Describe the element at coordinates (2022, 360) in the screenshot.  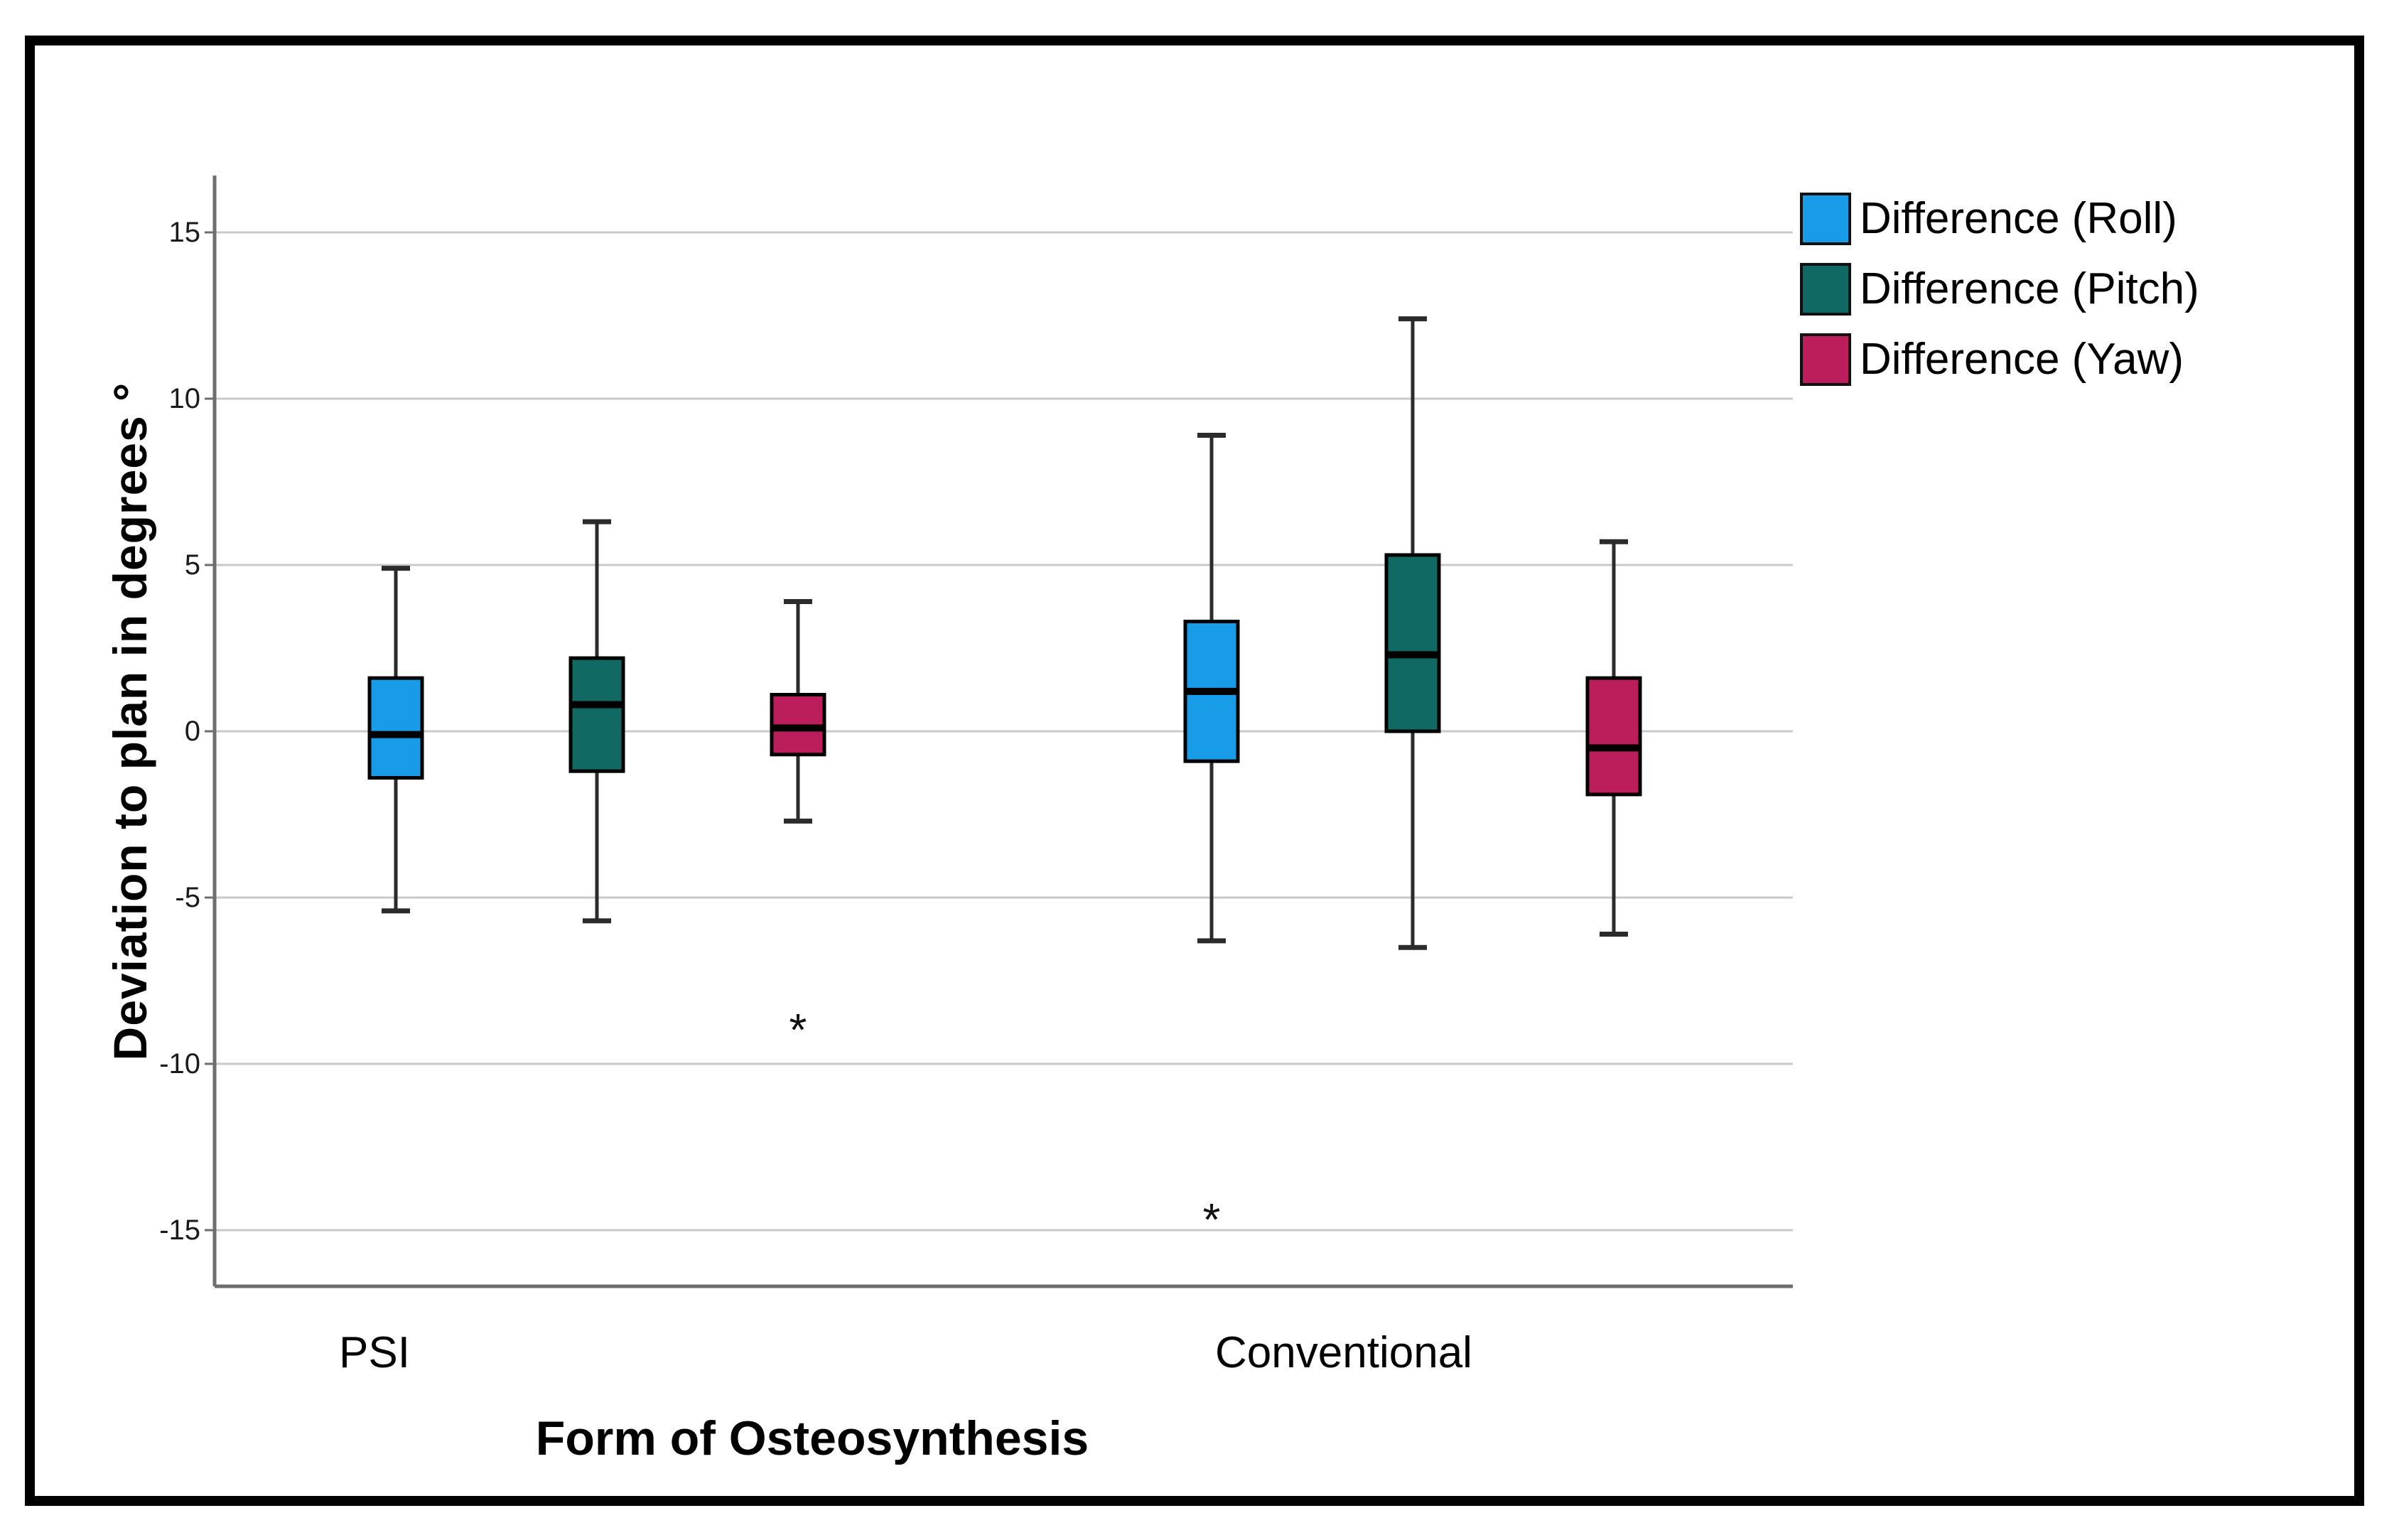
I see `legend-label-yaw: Difference (Yaw)` at that location.